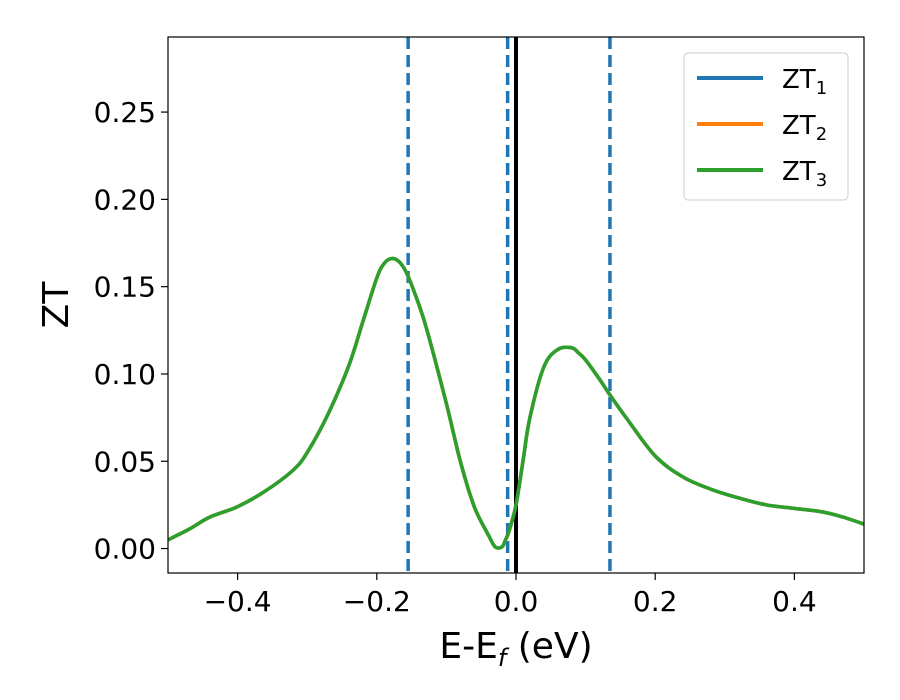 Image resolution: width=900 pixels, height=700 pixels. What do you see at coordinates (468, 646) in the screenshot?
I see `x-axis-title-main: E-E` at bounding box center [468, 646].